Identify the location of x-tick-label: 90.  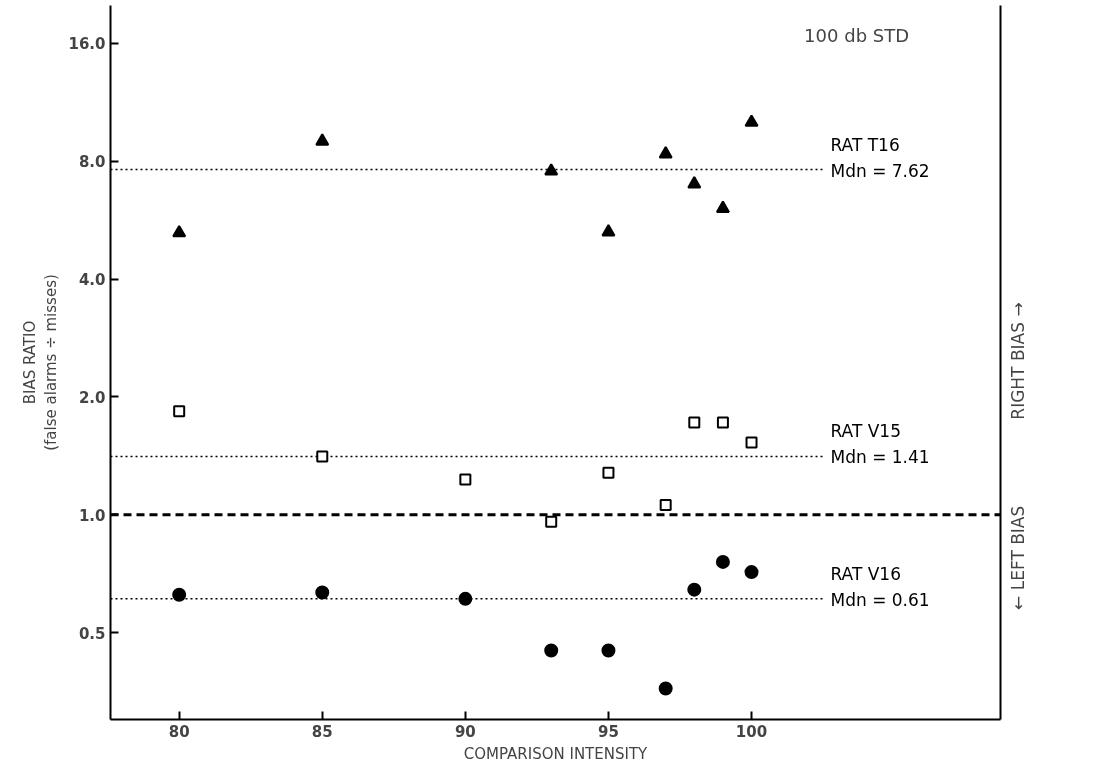
(465, 731).